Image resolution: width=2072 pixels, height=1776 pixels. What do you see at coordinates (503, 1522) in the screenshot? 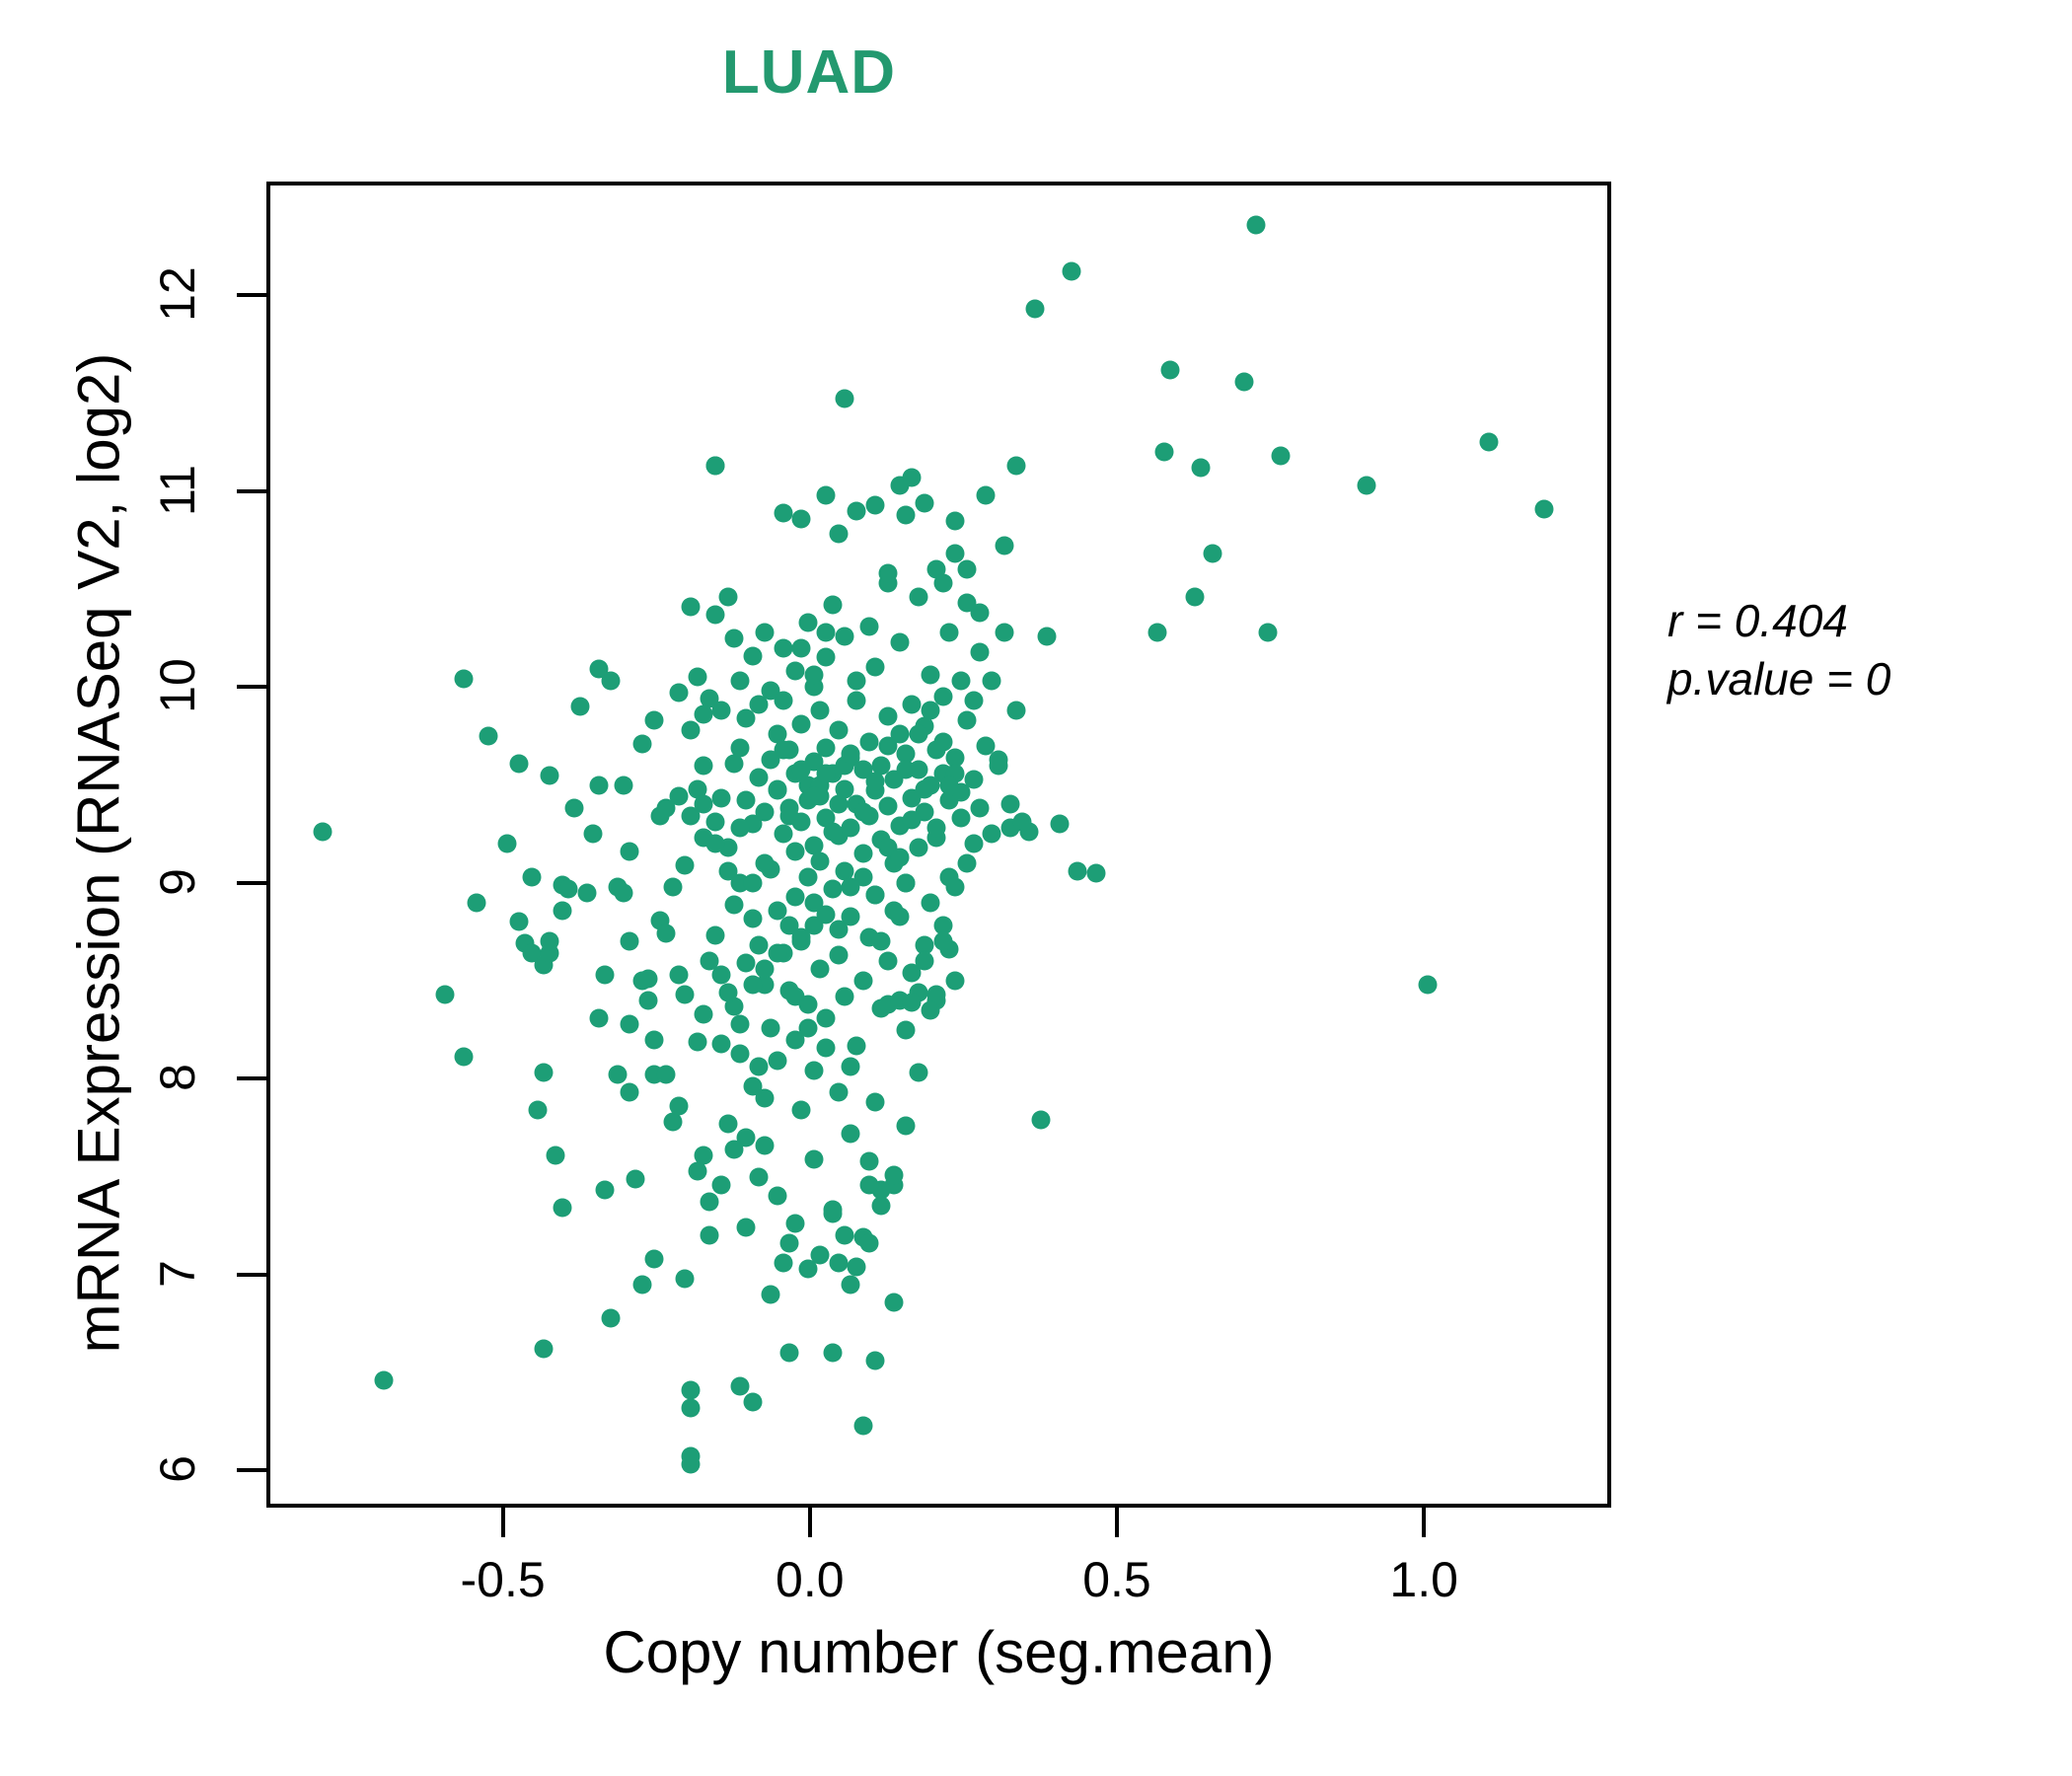
I see `x-axis-tick` at bounding box center [503, 1522].